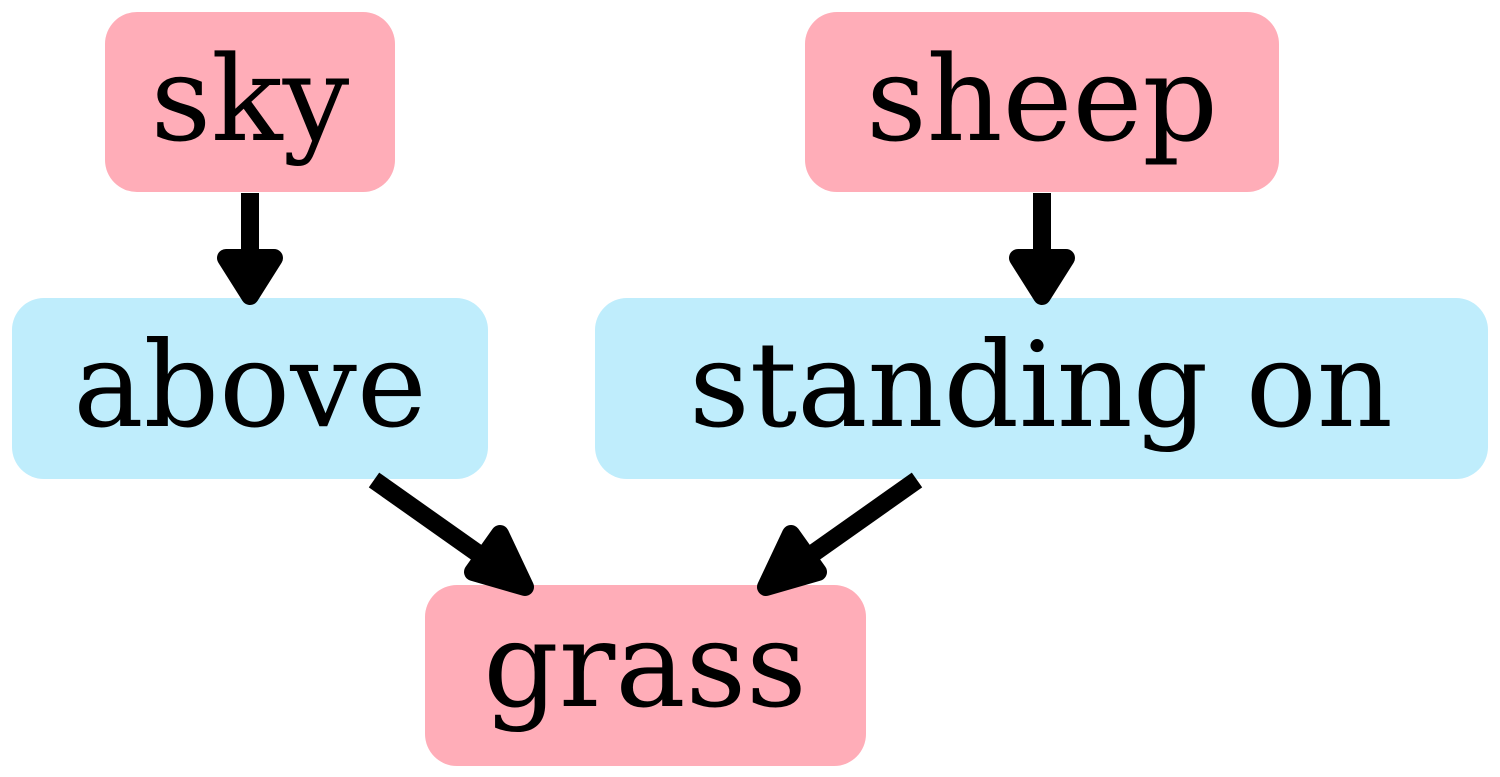  I want to click on node-grass: grass, so click(645, 675).